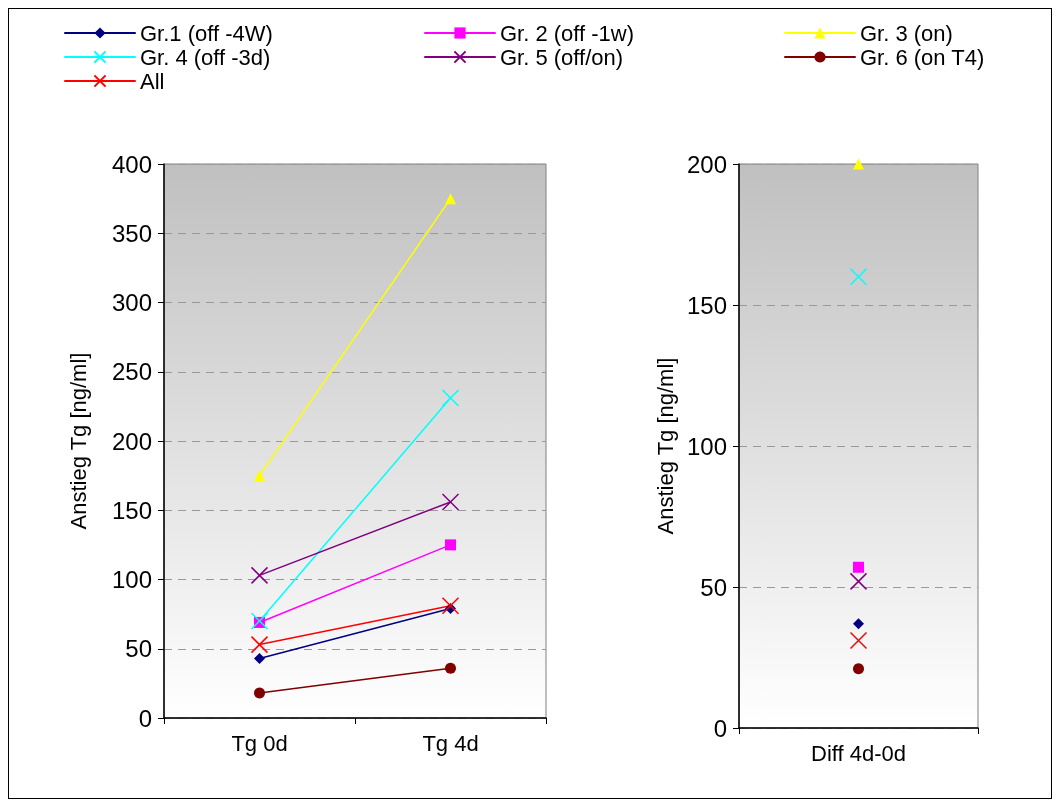 The image size is (1058, 805). I want to click on y-tick-label: 400, so click(131, 164).